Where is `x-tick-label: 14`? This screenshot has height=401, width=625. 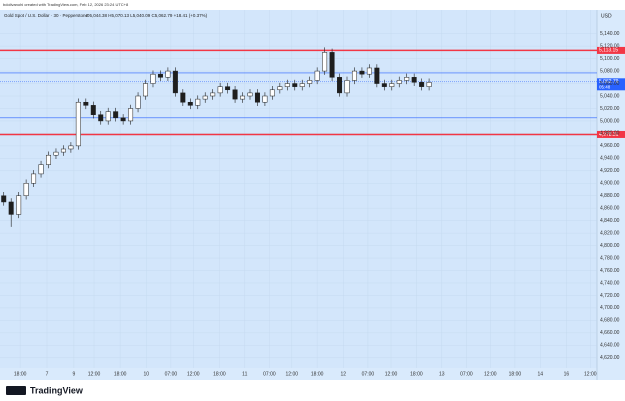
x-tick-label: 14 is located at coordinates (541, 374).